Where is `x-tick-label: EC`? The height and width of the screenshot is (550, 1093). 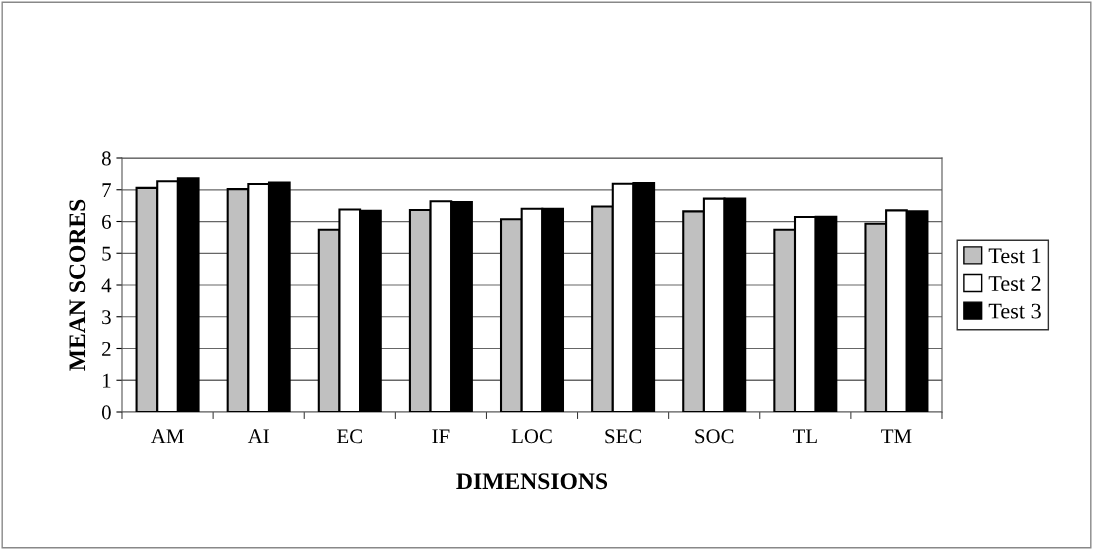
x-tick-label: EC is located at coordinates (349, 436).